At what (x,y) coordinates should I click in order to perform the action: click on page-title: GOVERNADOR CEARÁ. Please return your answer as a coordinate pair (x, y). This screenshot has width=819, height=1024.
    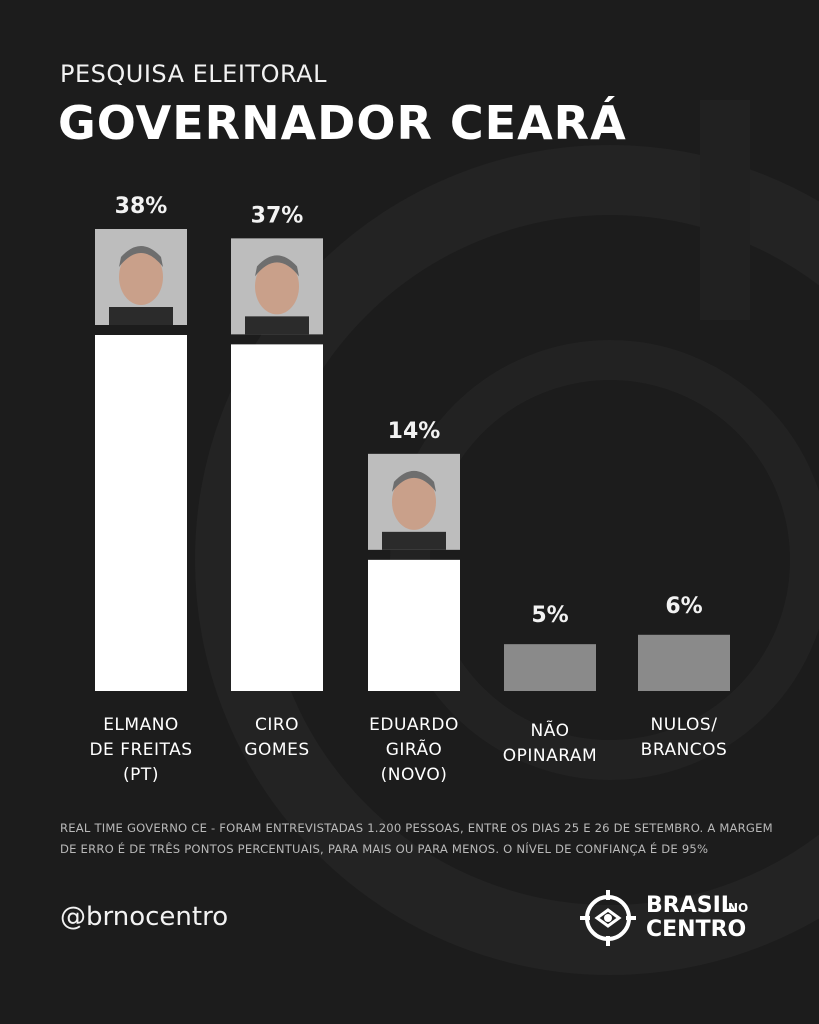
    Looking at the image, I should click on (342, 123).